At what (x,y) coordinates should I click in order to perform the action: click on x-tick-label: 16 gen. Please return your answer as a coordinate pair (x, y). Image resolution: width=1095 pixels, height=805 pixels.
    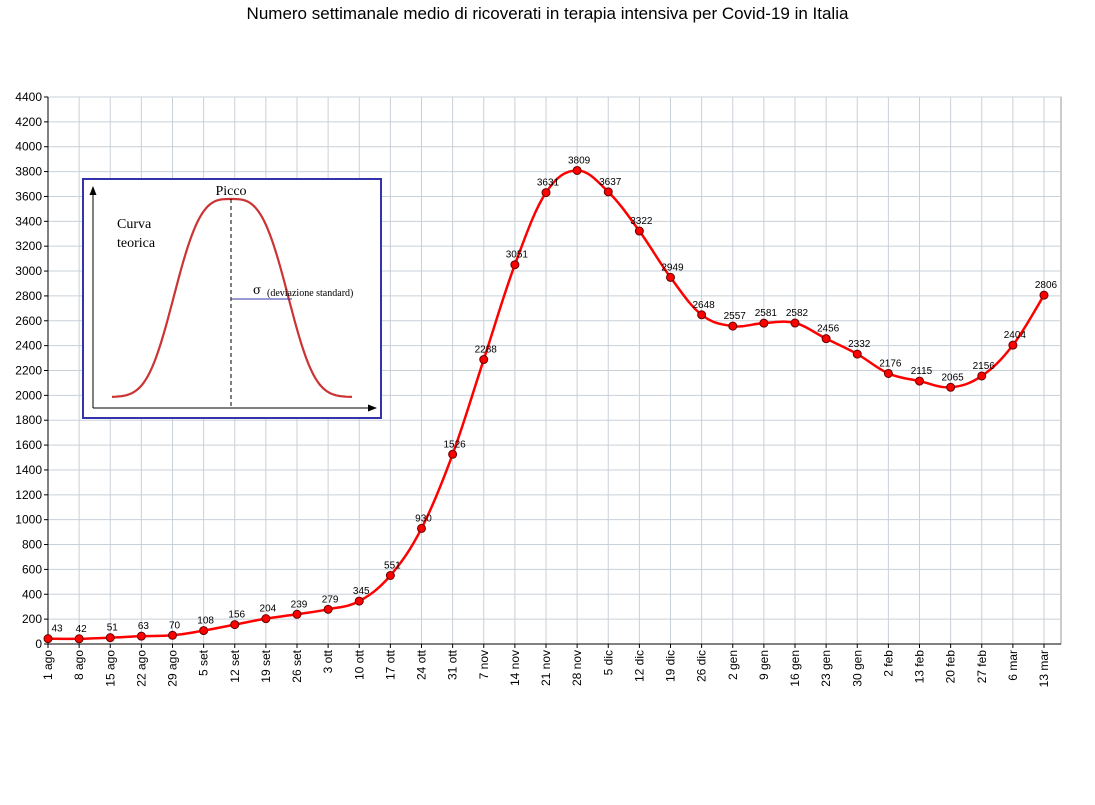
    Looking at the image, I should click on (795, 668).